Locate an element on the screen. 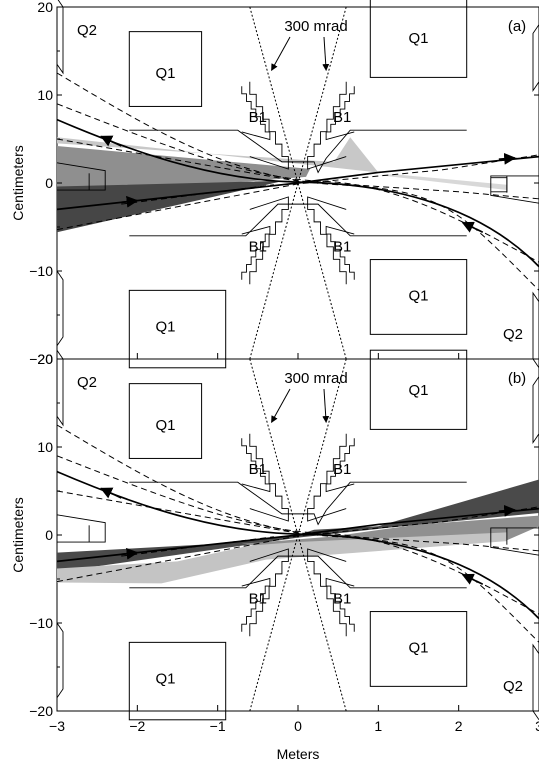 The height and width of the screenshot is (767, 539). x-tick-label: 2 is located at coordinates (459, 726).